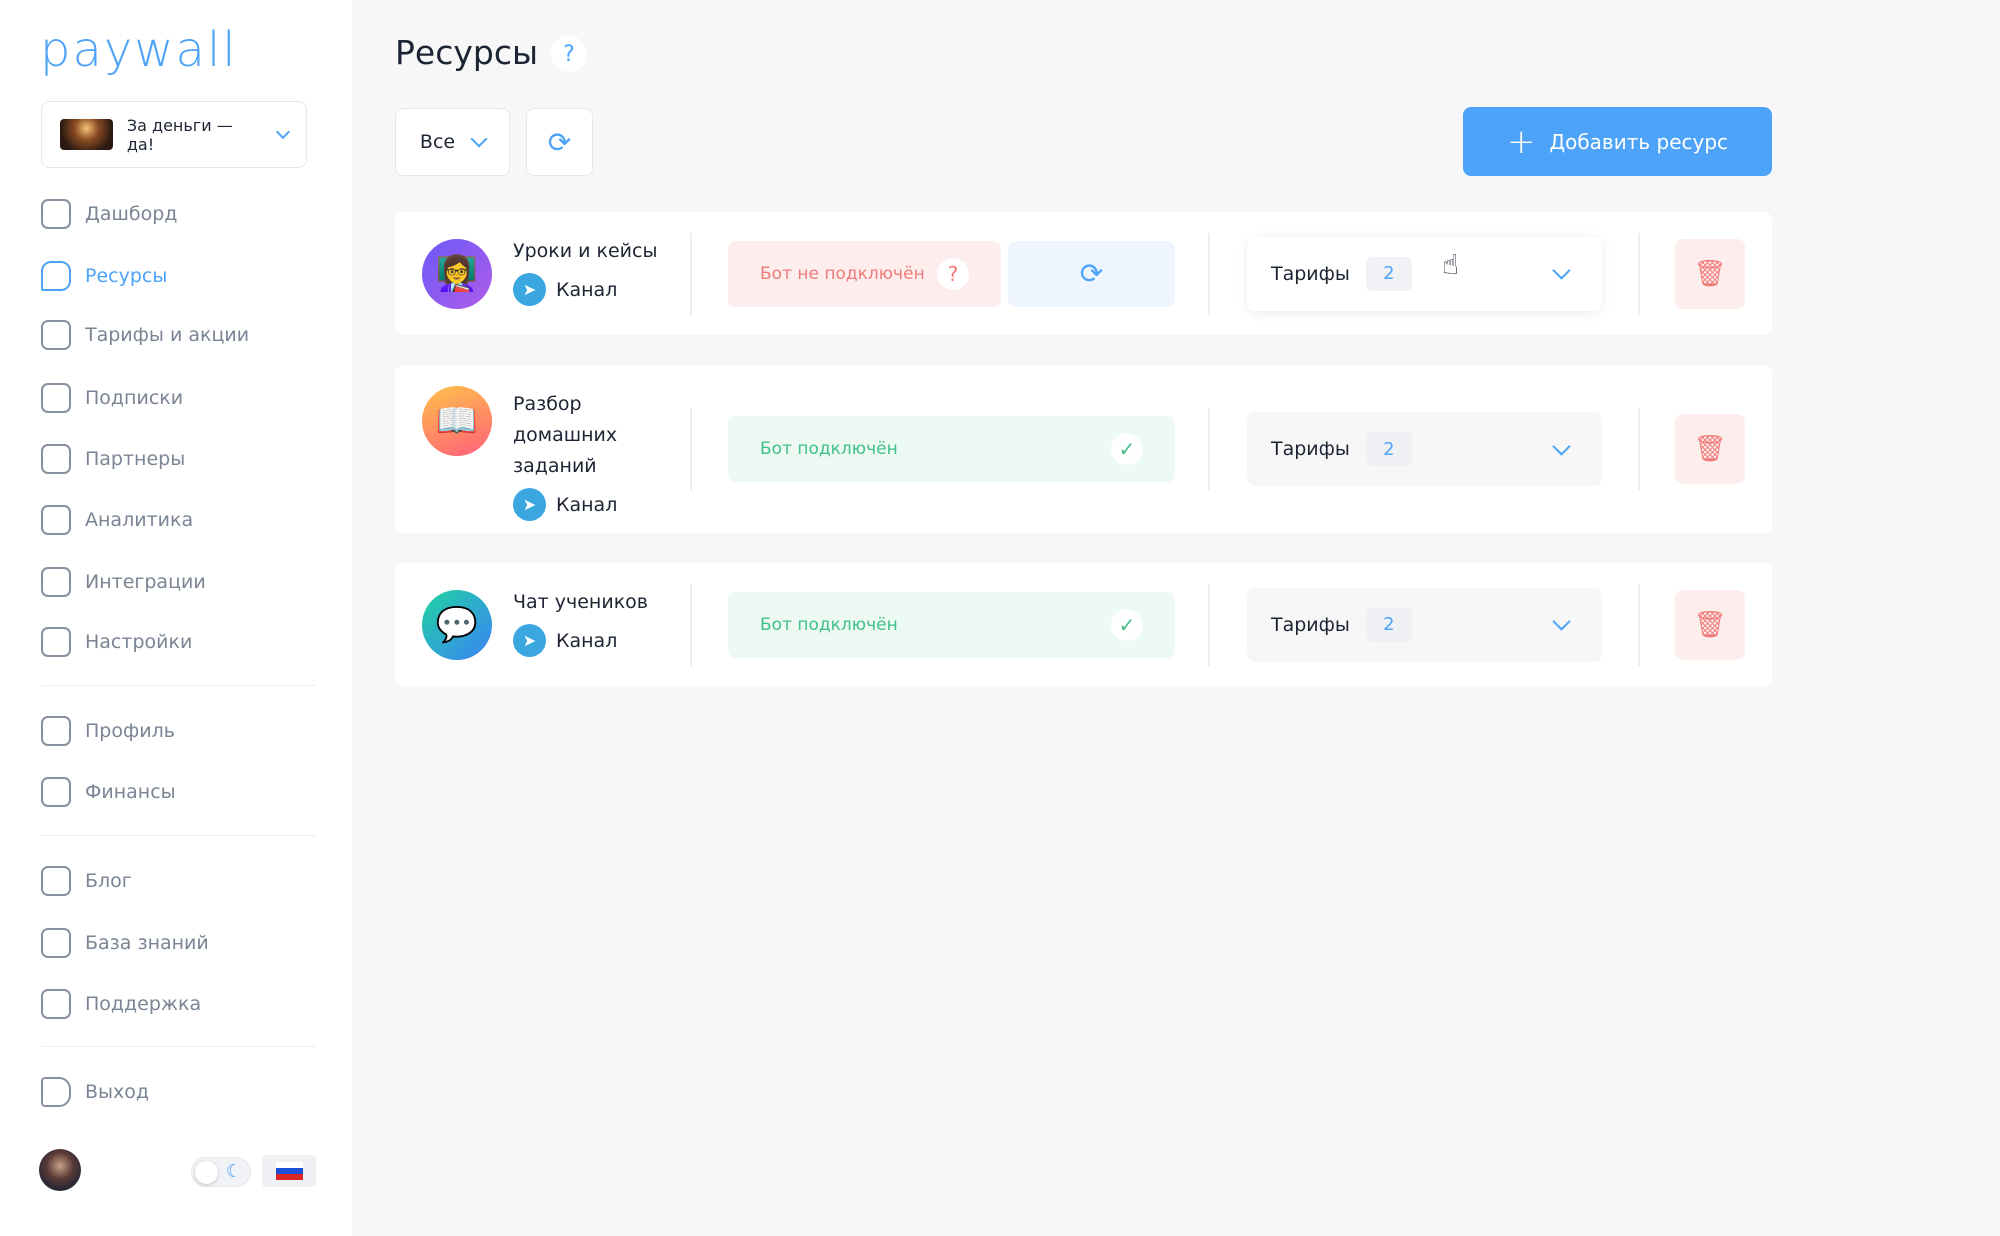 Image resolution: width=2000 pixels, height=1236 pixels. What do you see at coordinates (953, 273) in the screenshot?
I see `question-icon: ?` at bounding box center [953, 273].